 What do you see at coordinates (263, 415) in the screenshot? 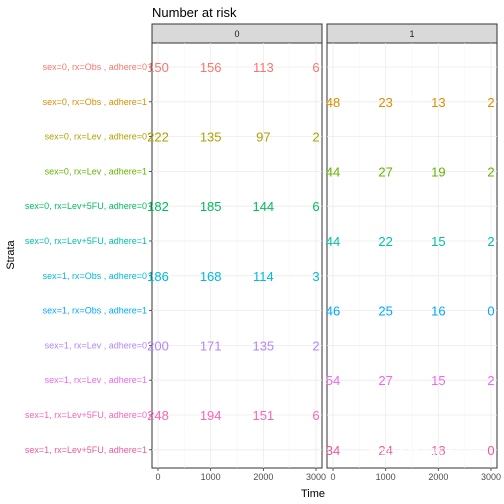
I see `risk-cell: 151` at bounding box center [263, 415].